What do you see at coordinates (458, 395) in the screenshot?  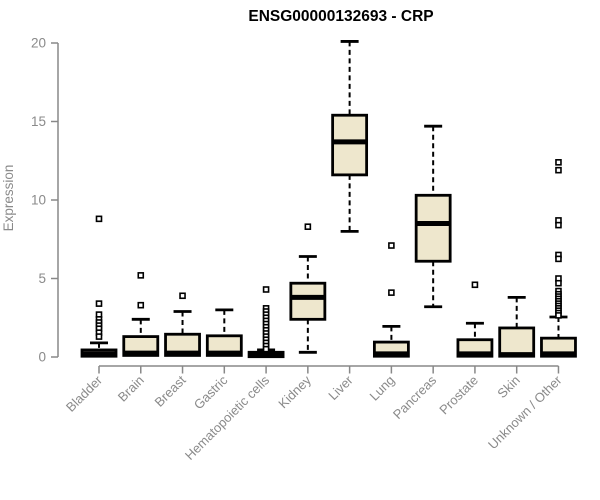 I see `x-tick-label-prostate: Prostate` at bounding box center [458, 395].